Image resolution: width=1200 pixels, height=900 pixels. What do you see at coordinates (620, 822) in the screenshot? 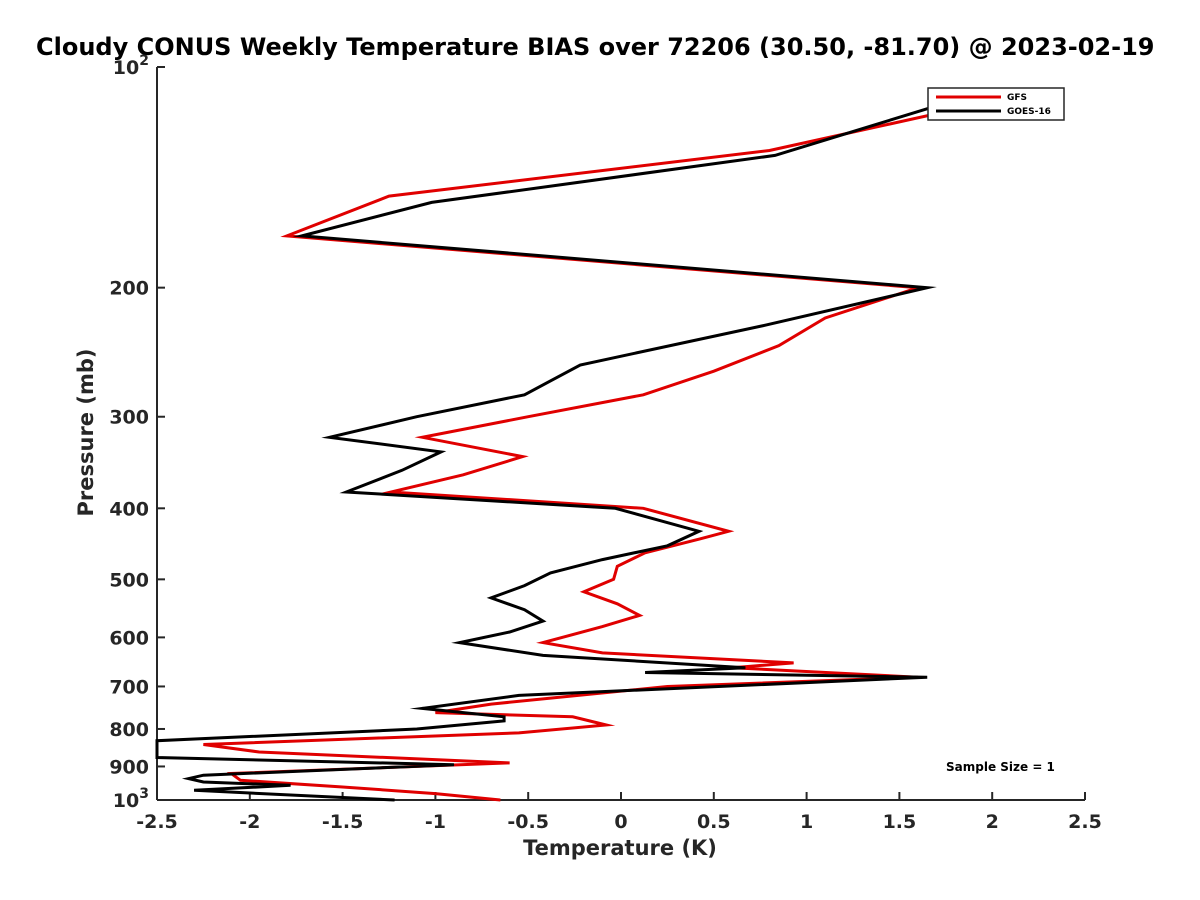
I see `x-tick-label: 0` at bounding box center [620, 822].